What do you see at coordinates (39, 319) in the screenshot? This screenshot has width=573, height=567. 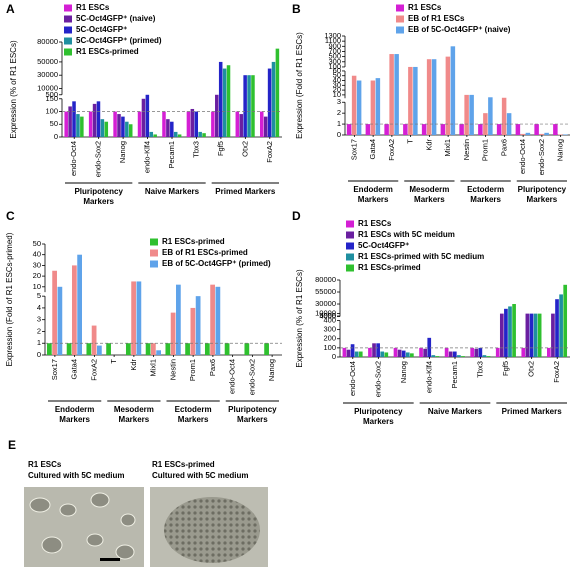 I see `y-tick-label: 3` at bounding box center [39, 319].